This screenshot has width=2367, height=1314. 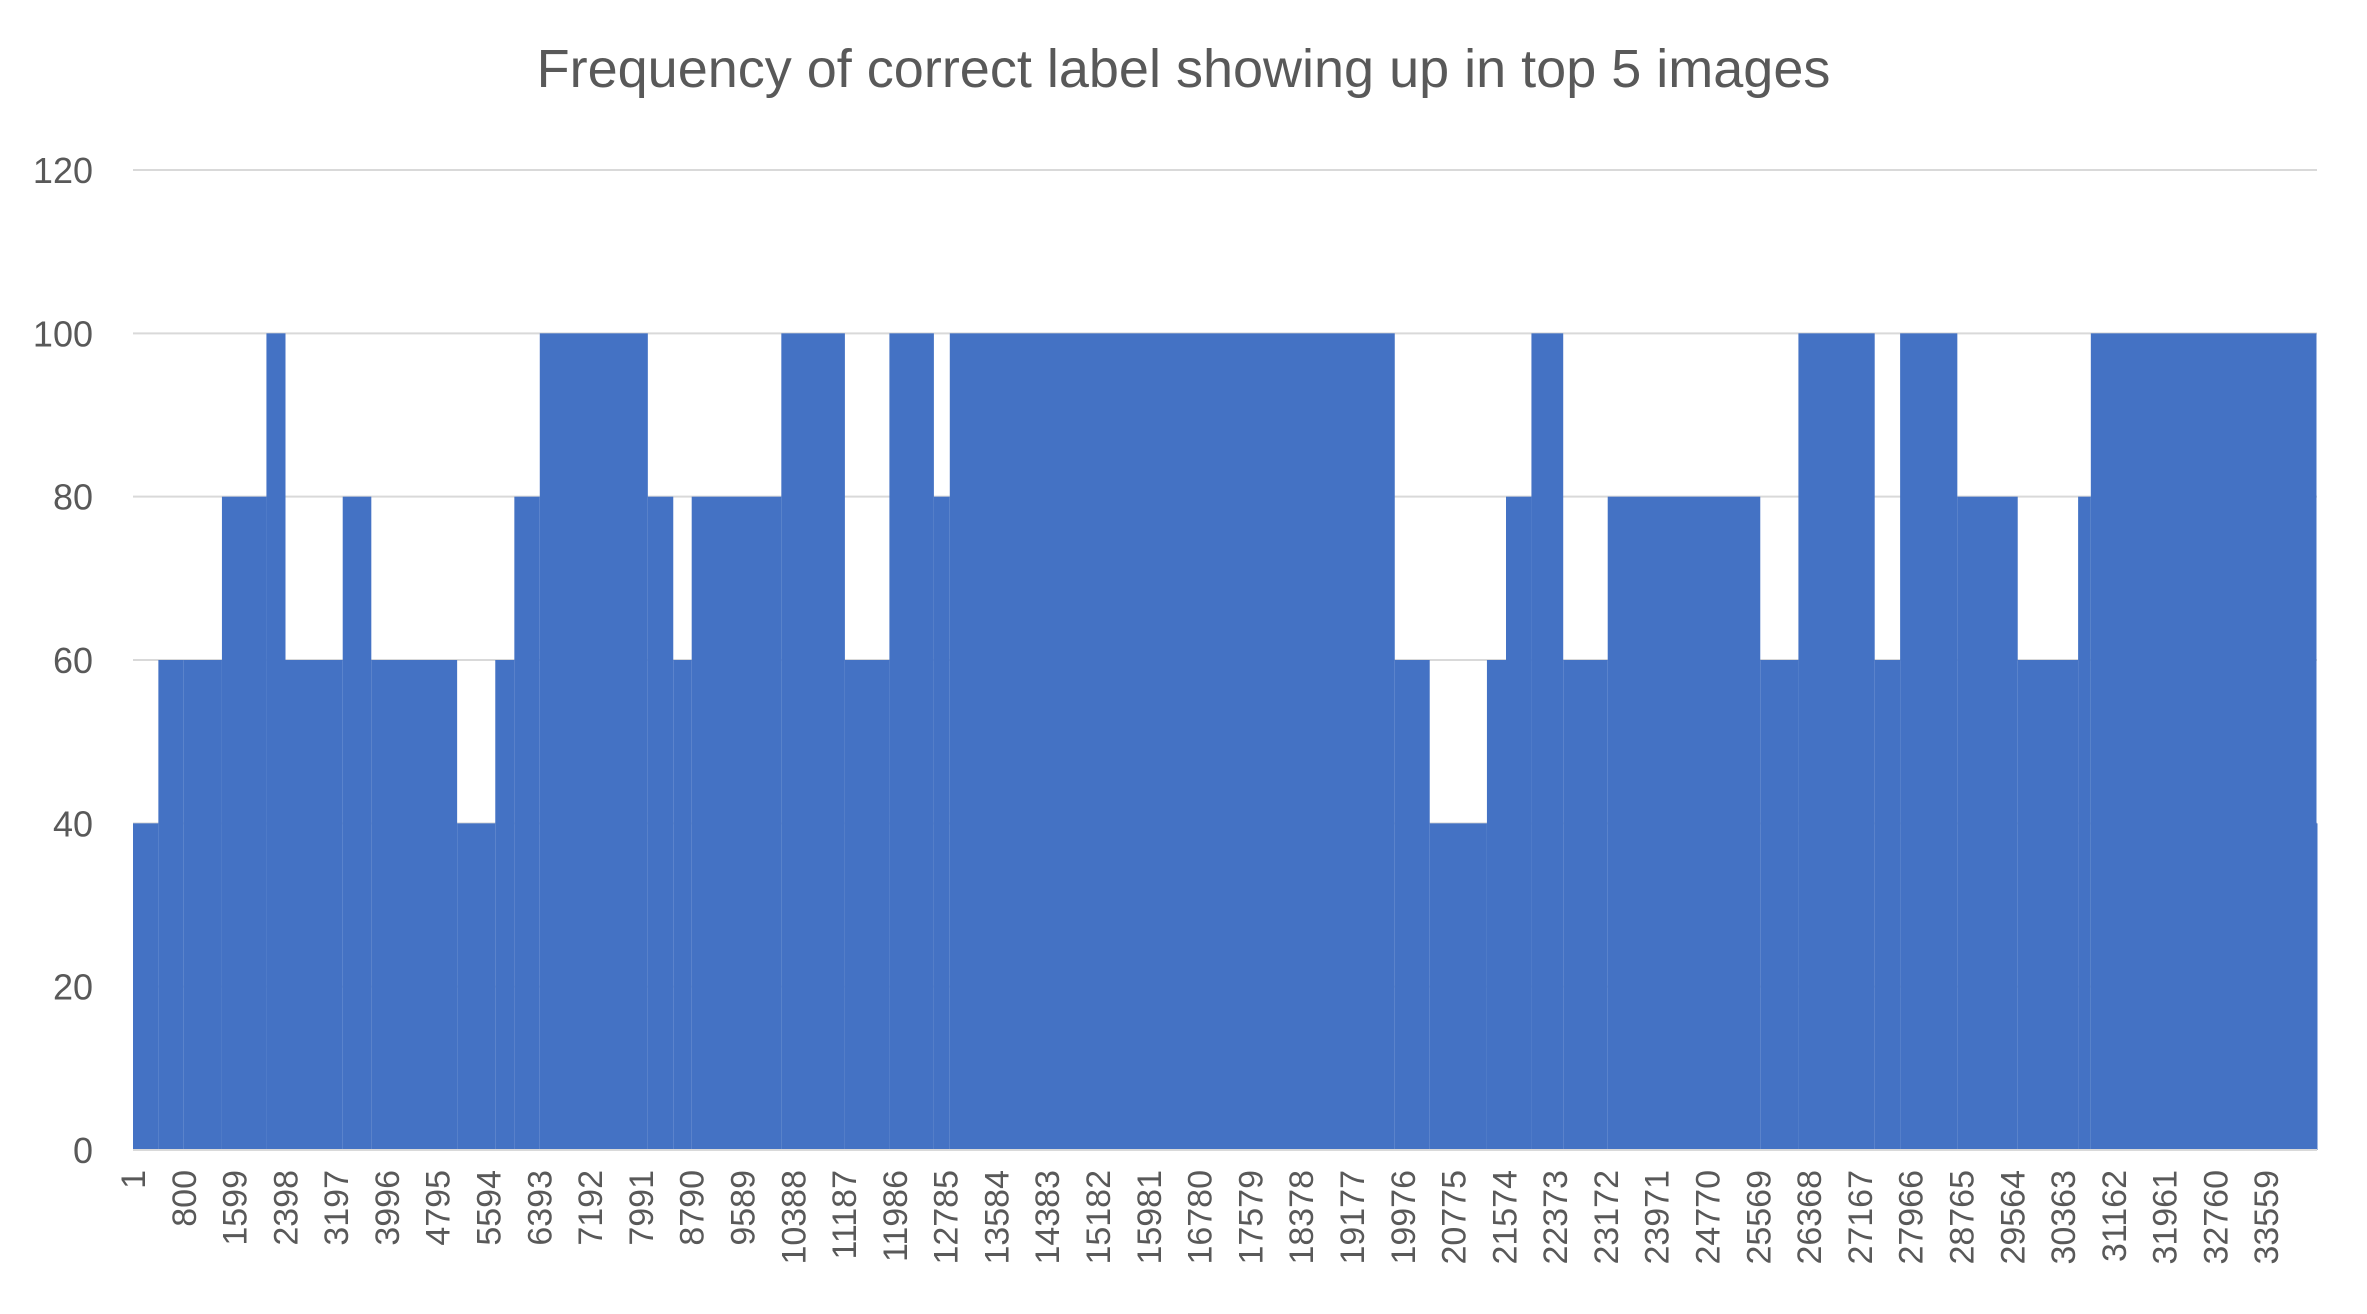 I want to click on x-tick-label: 6393, so click(x=540, y=1208).